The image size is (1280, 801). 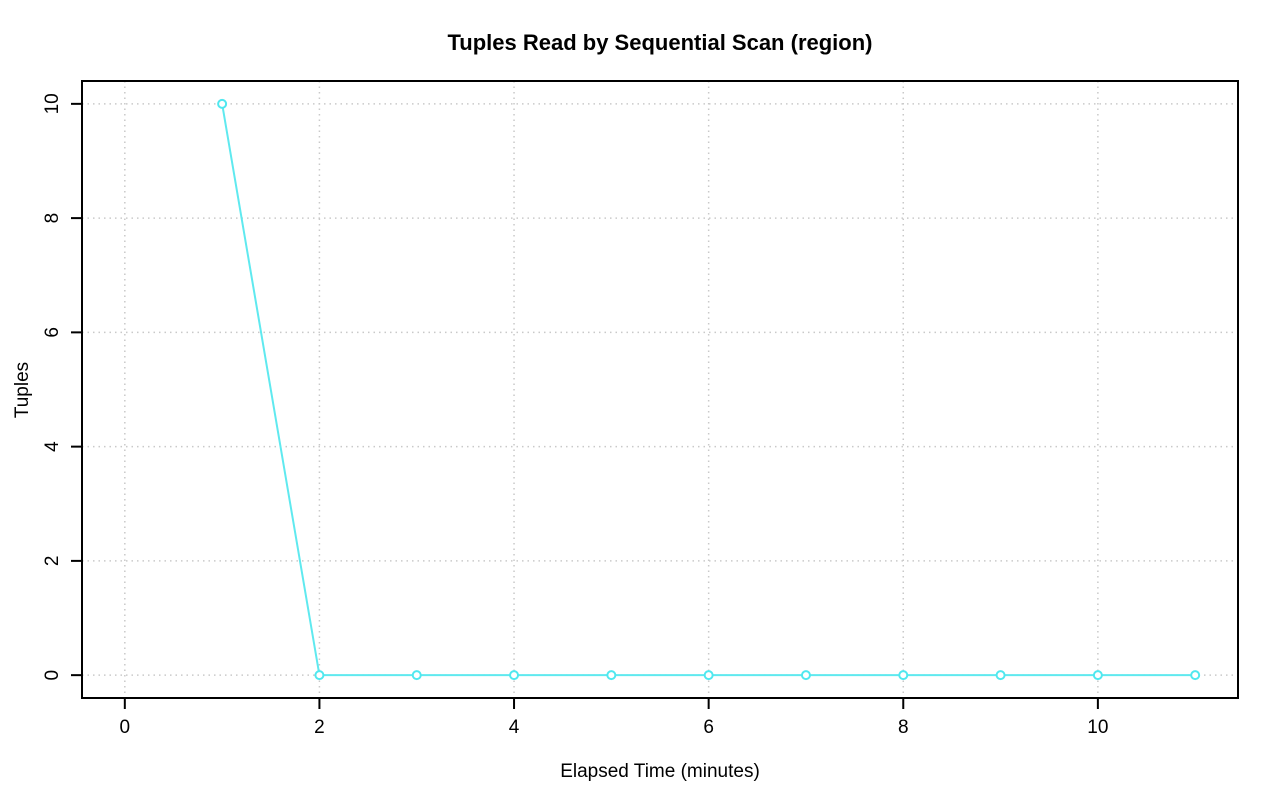 I want to click on y-tick-label: 2, so click(x=52, y=561).